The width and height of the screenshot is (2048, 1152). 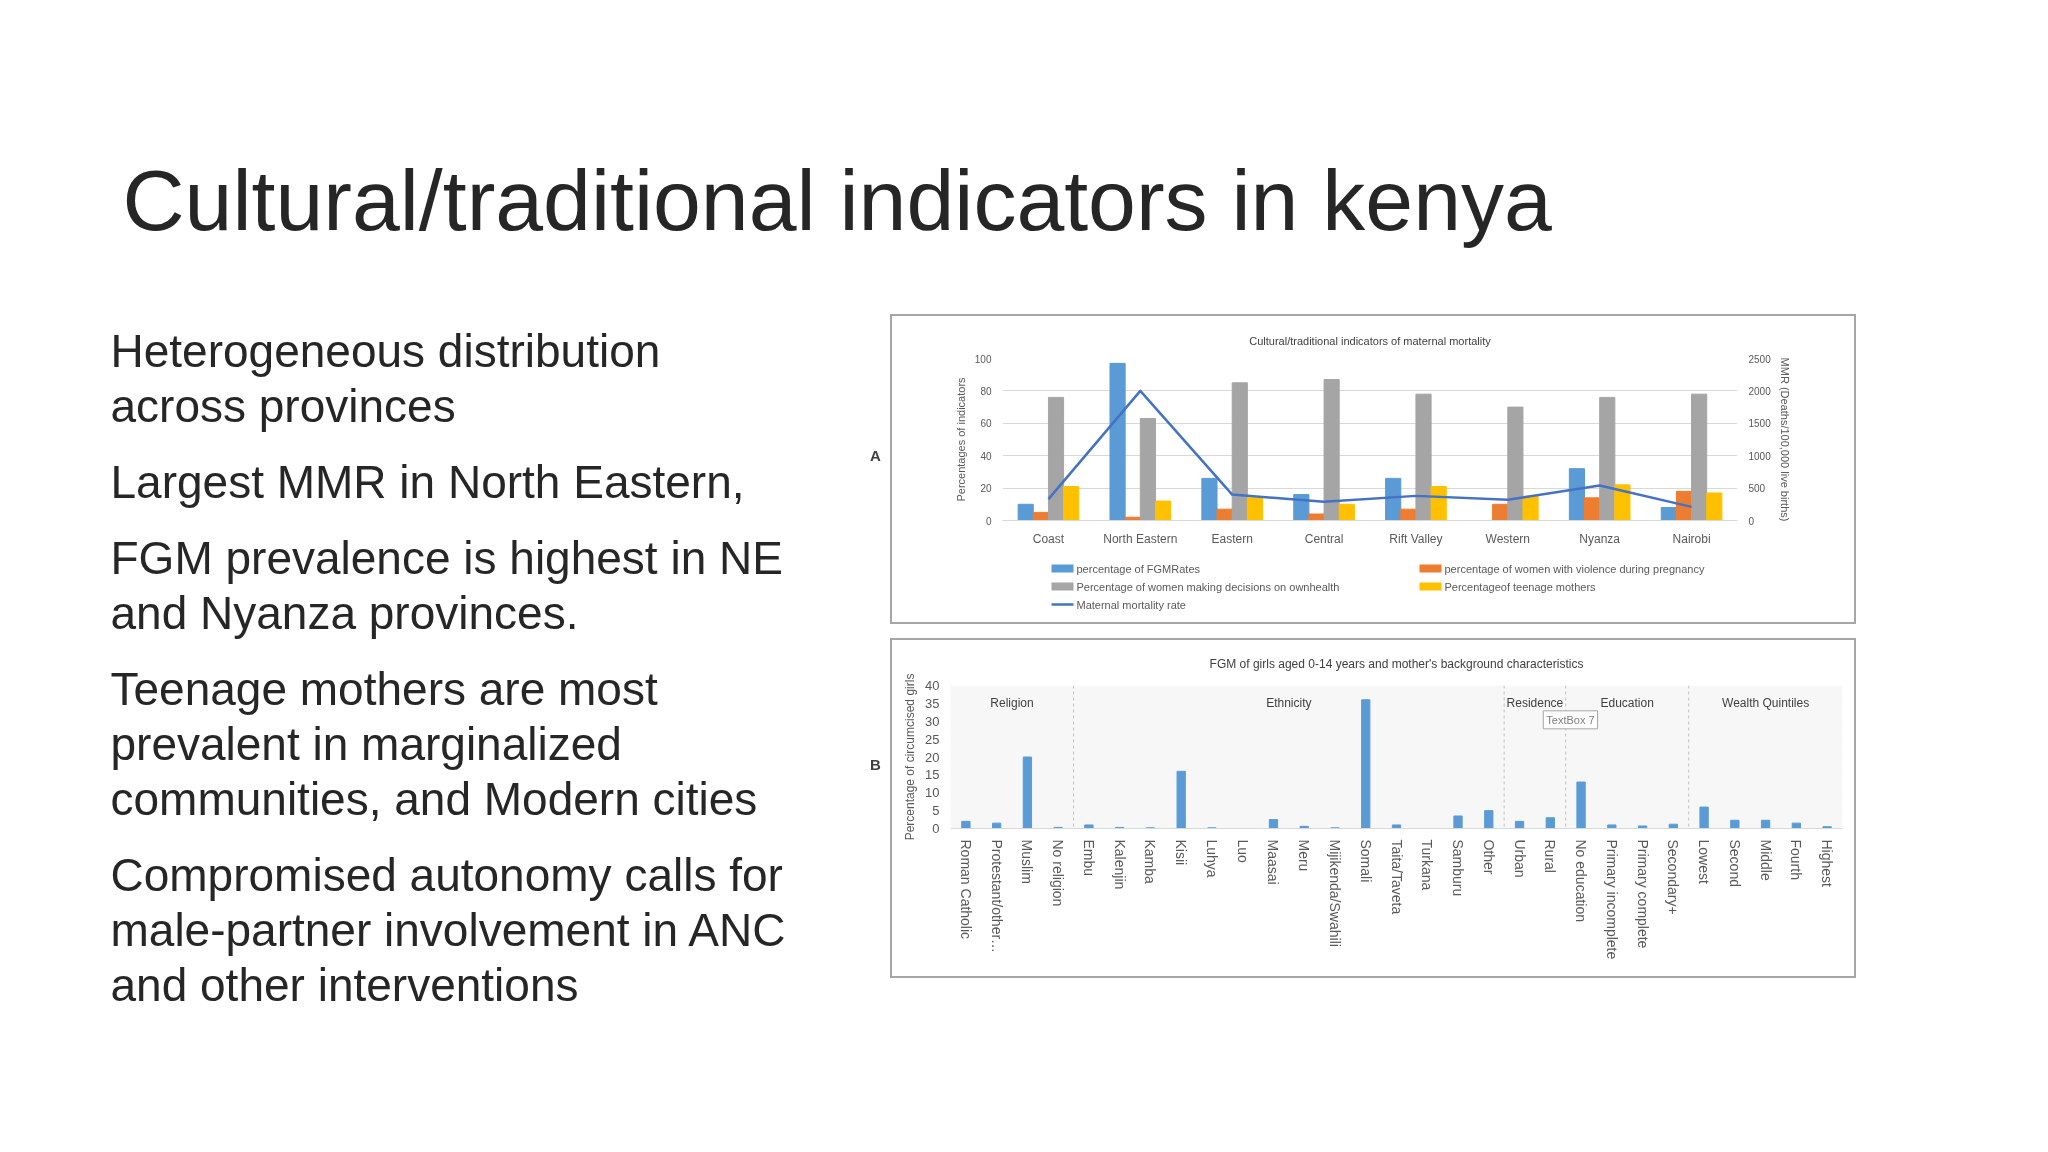 I want to click on y2-tick-label: 2000, so click(x=1760, y=391).